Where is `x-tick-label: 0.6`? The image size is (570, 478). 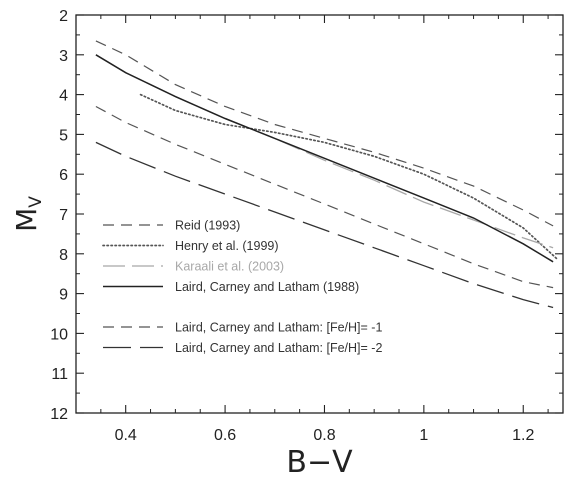 x-tick-label: 0.6 is located at coordinates (225, 435).